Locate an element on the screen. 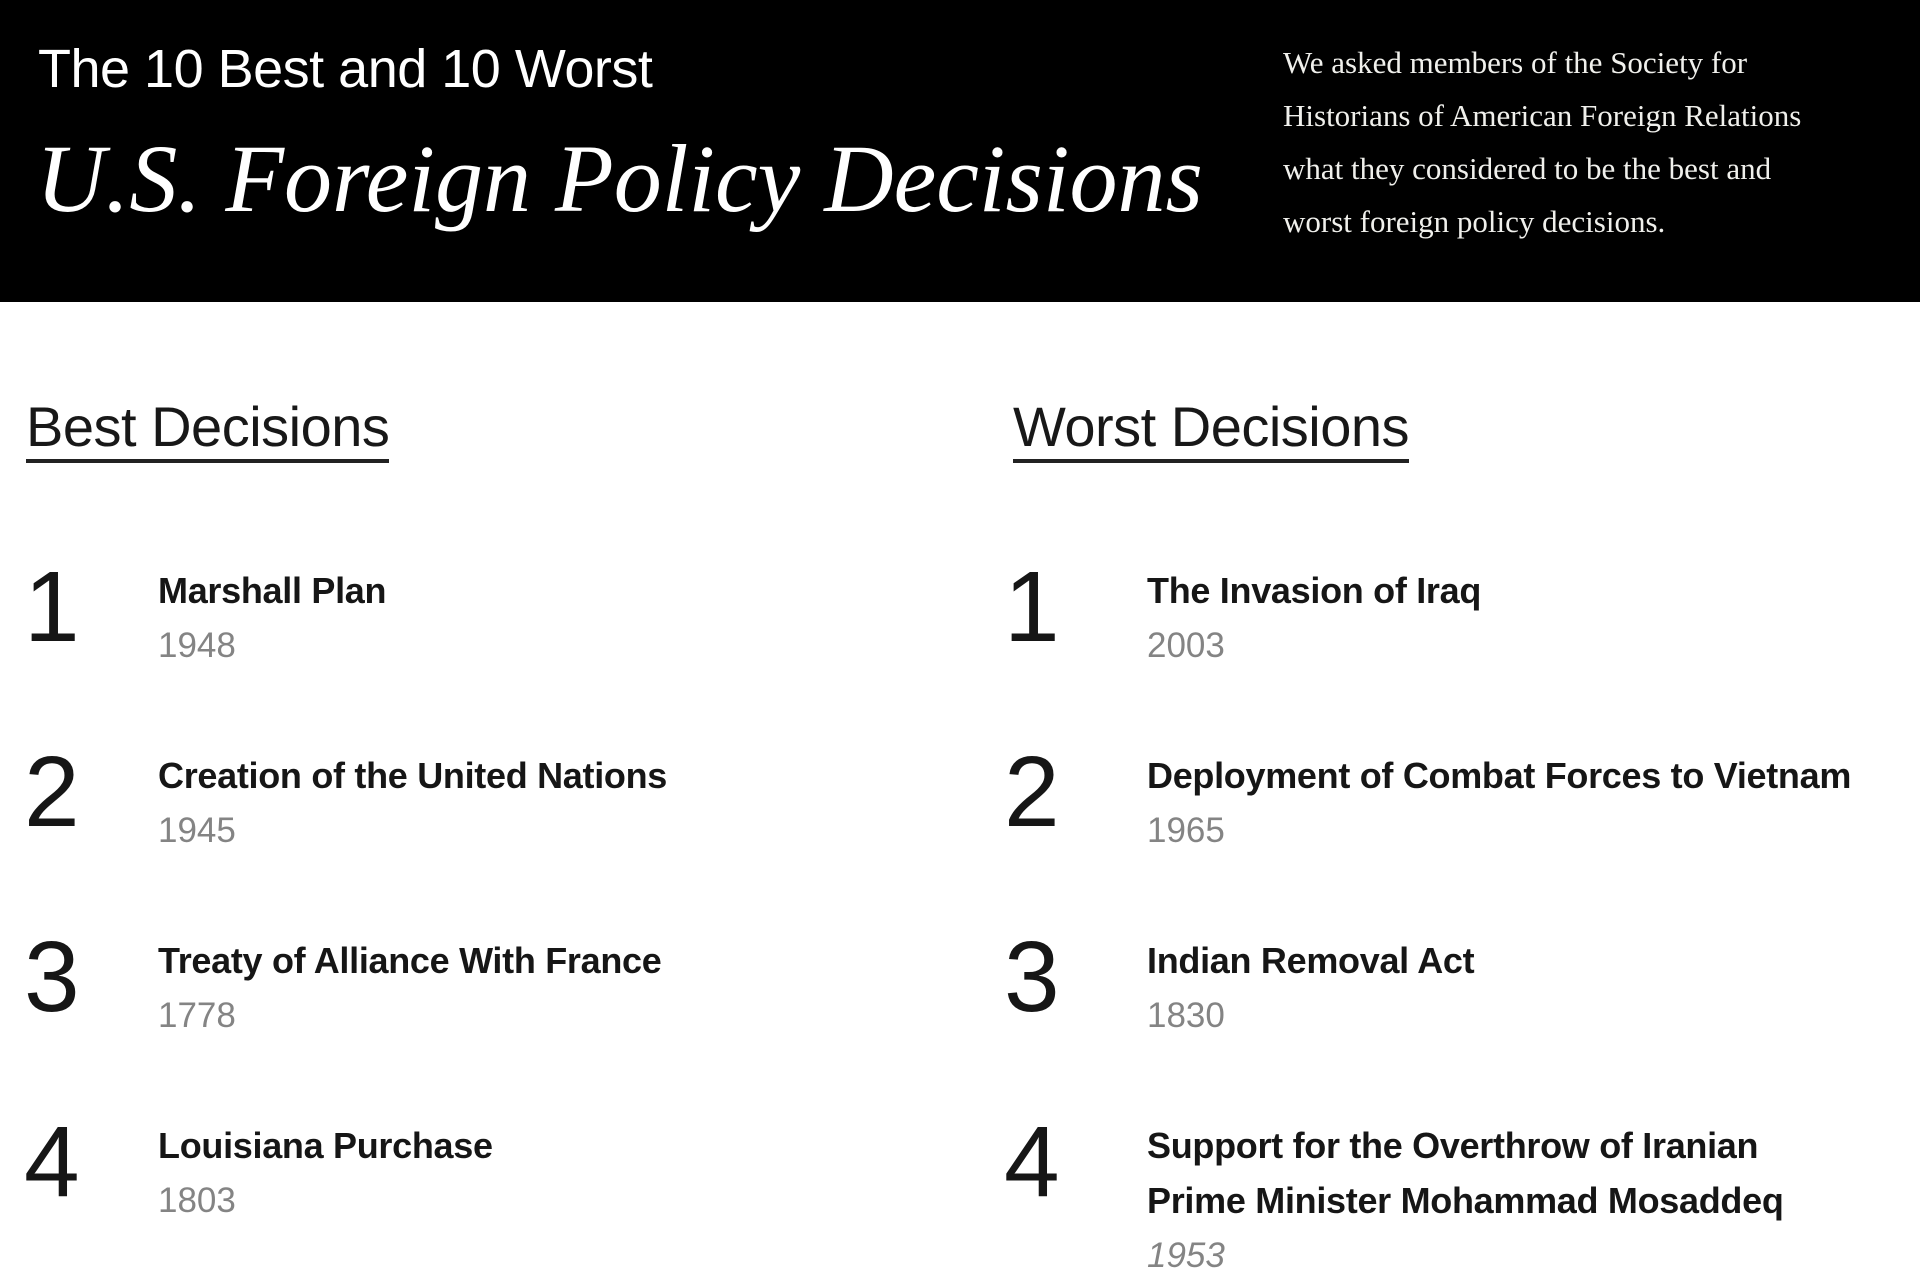 The image size is (1920, 1280). best-item-2: 2 Creation of the United Nations 1945 is located at coordinates (449, 834).